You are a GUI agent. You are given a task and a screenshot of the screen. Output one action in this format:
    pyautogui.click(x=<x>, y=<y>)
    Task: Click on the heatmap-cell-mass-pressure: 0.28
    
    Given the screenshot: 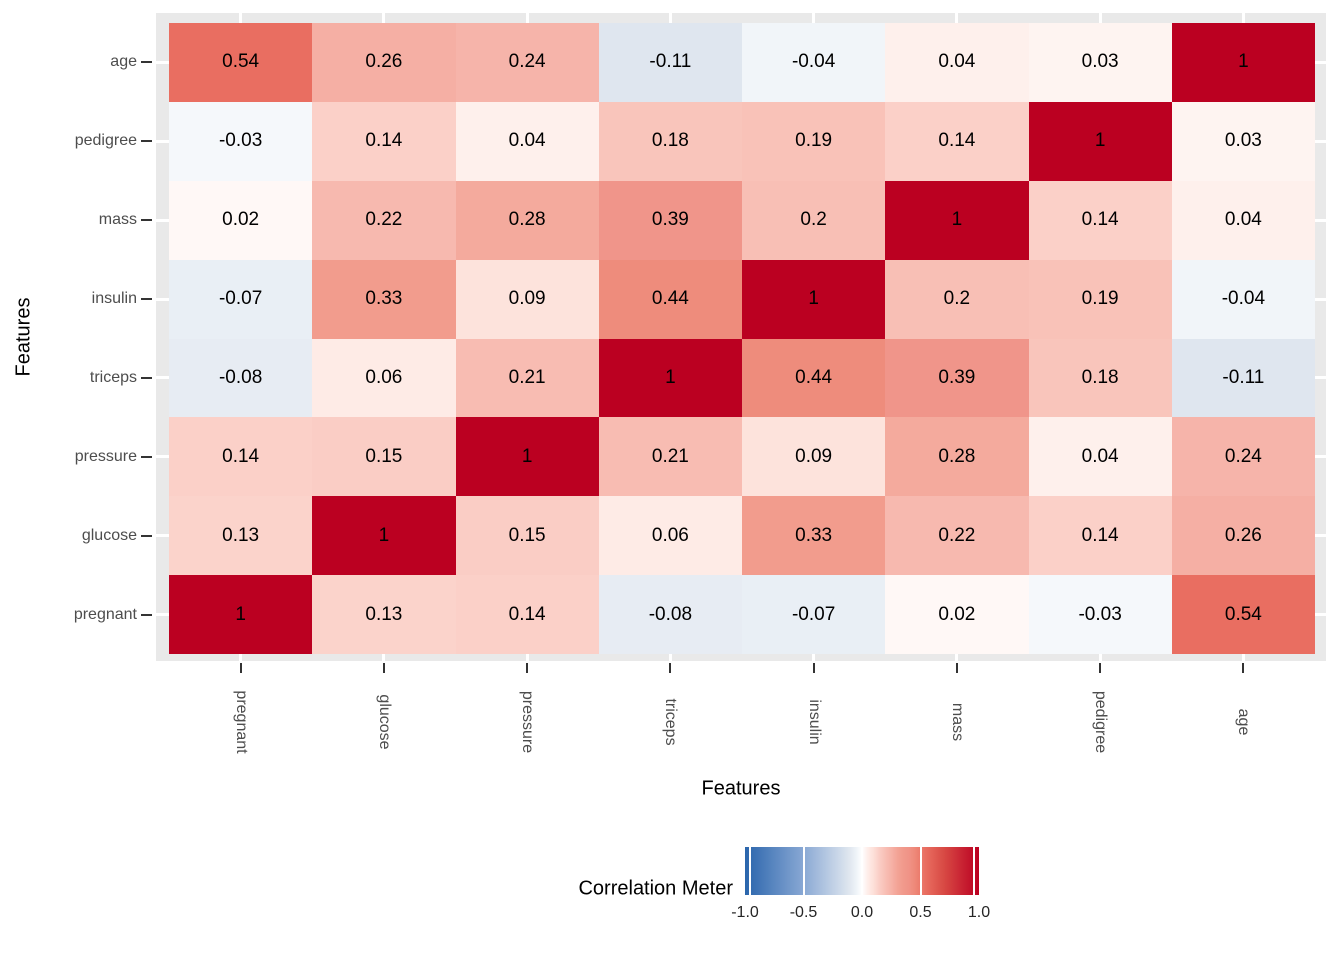 What is the action you would take?
    pyautogui.click(x=527, y=220)
    